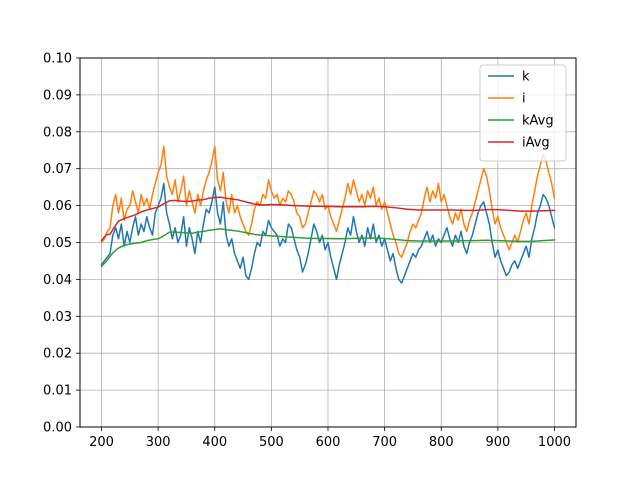 The image size is (640, 480). Describe the element at coordinates (328, 248) in the screenshot. I see `series-line-kAvg` at that location.